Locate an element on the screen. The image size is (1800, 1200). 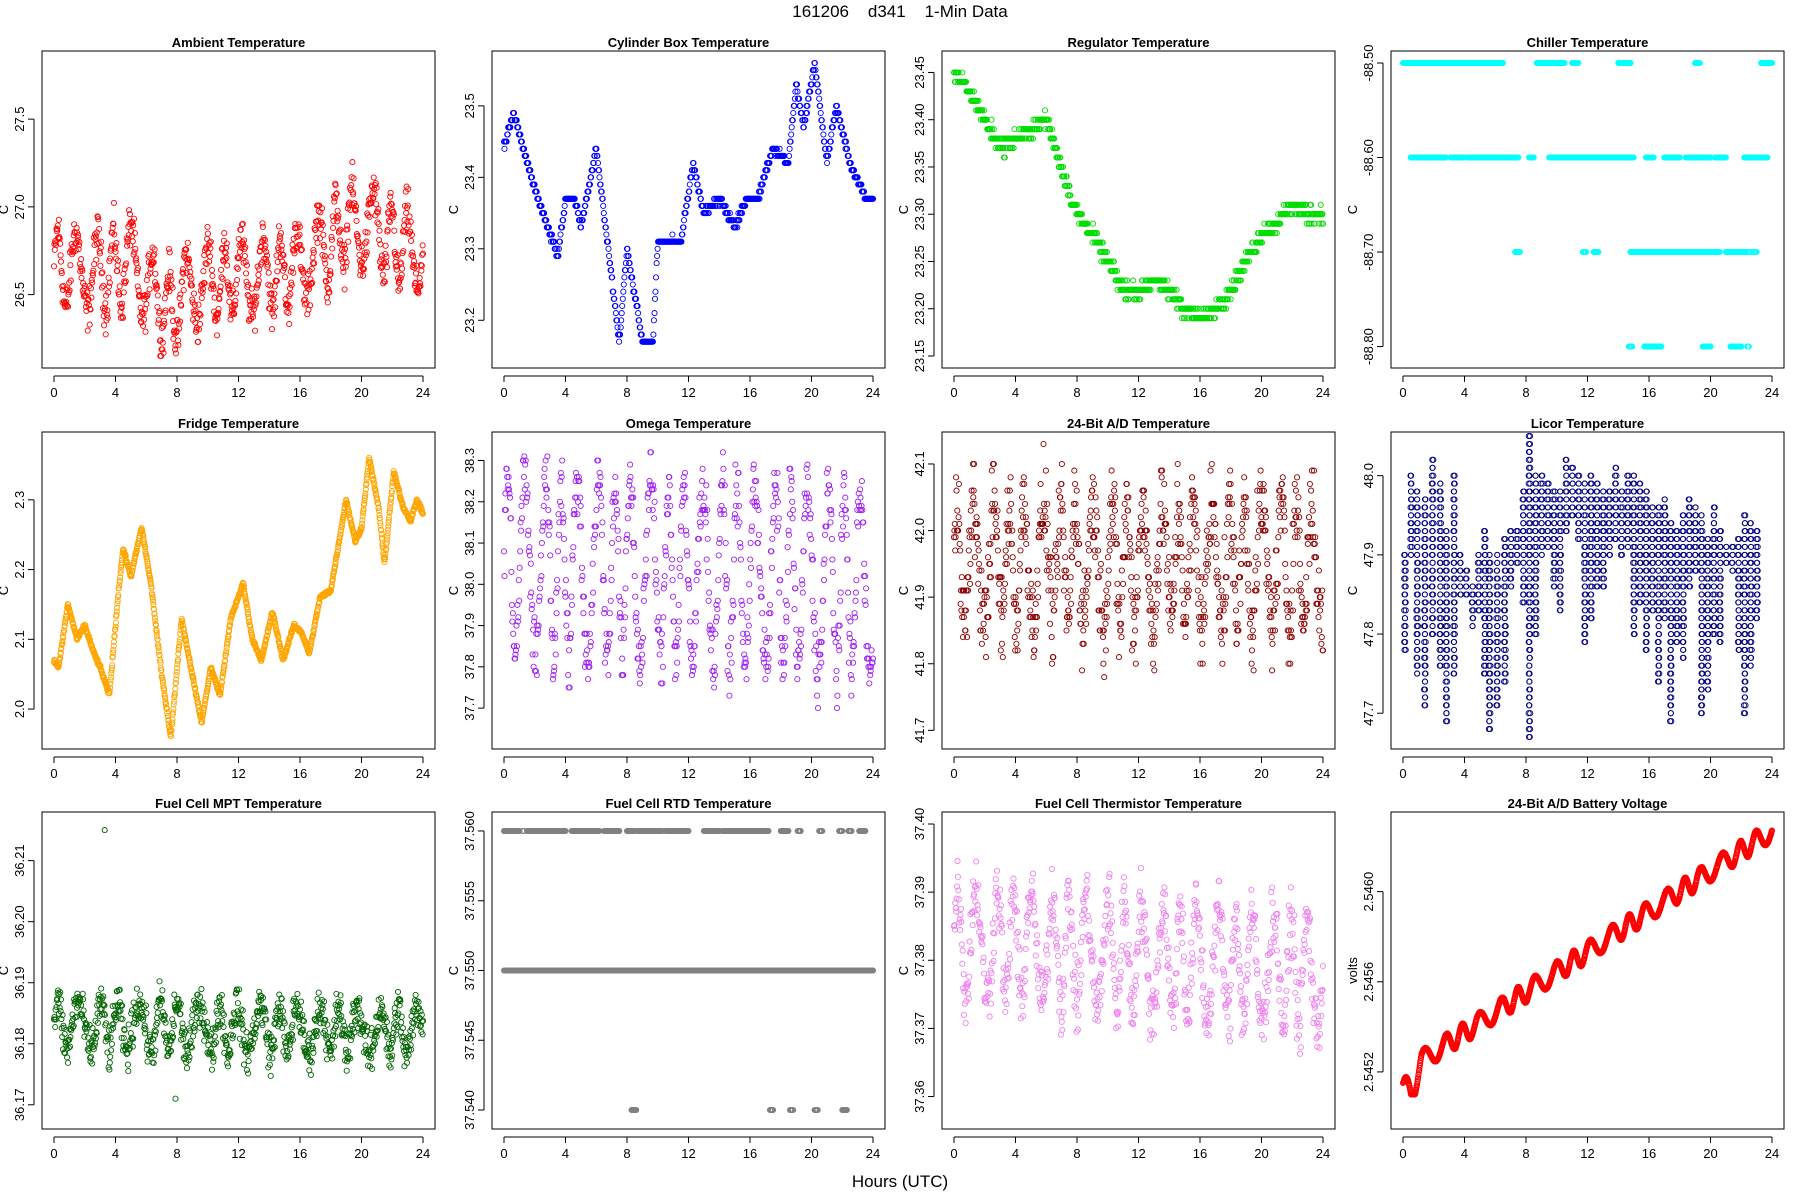
y-tick-label: -88.70 is located at coordinates (1368, 252).